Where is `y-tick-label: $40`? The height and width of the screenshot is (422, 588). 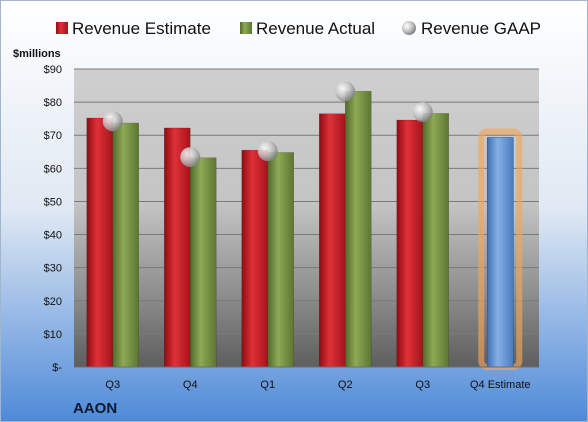 y-tick-label: $40 is located at coordinates (53, 236).